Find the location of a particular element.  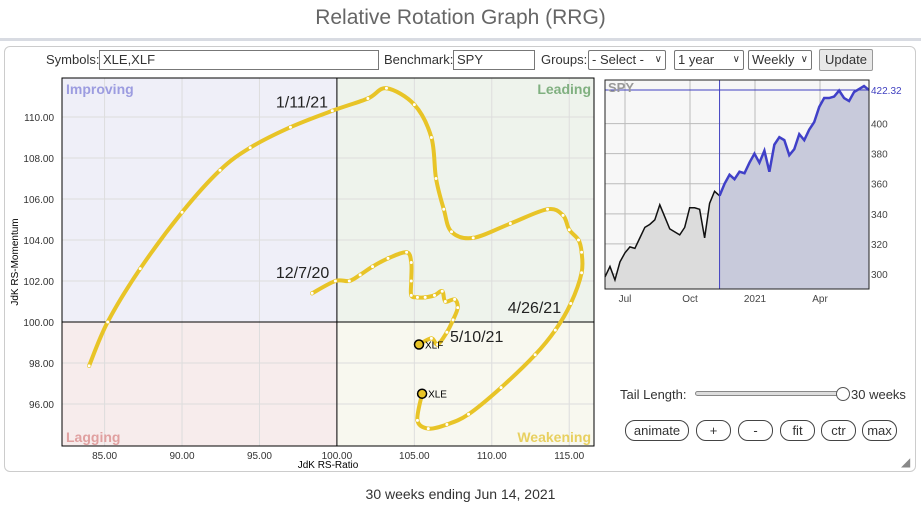

tail-length-slider is located at coordinates (769, 393).